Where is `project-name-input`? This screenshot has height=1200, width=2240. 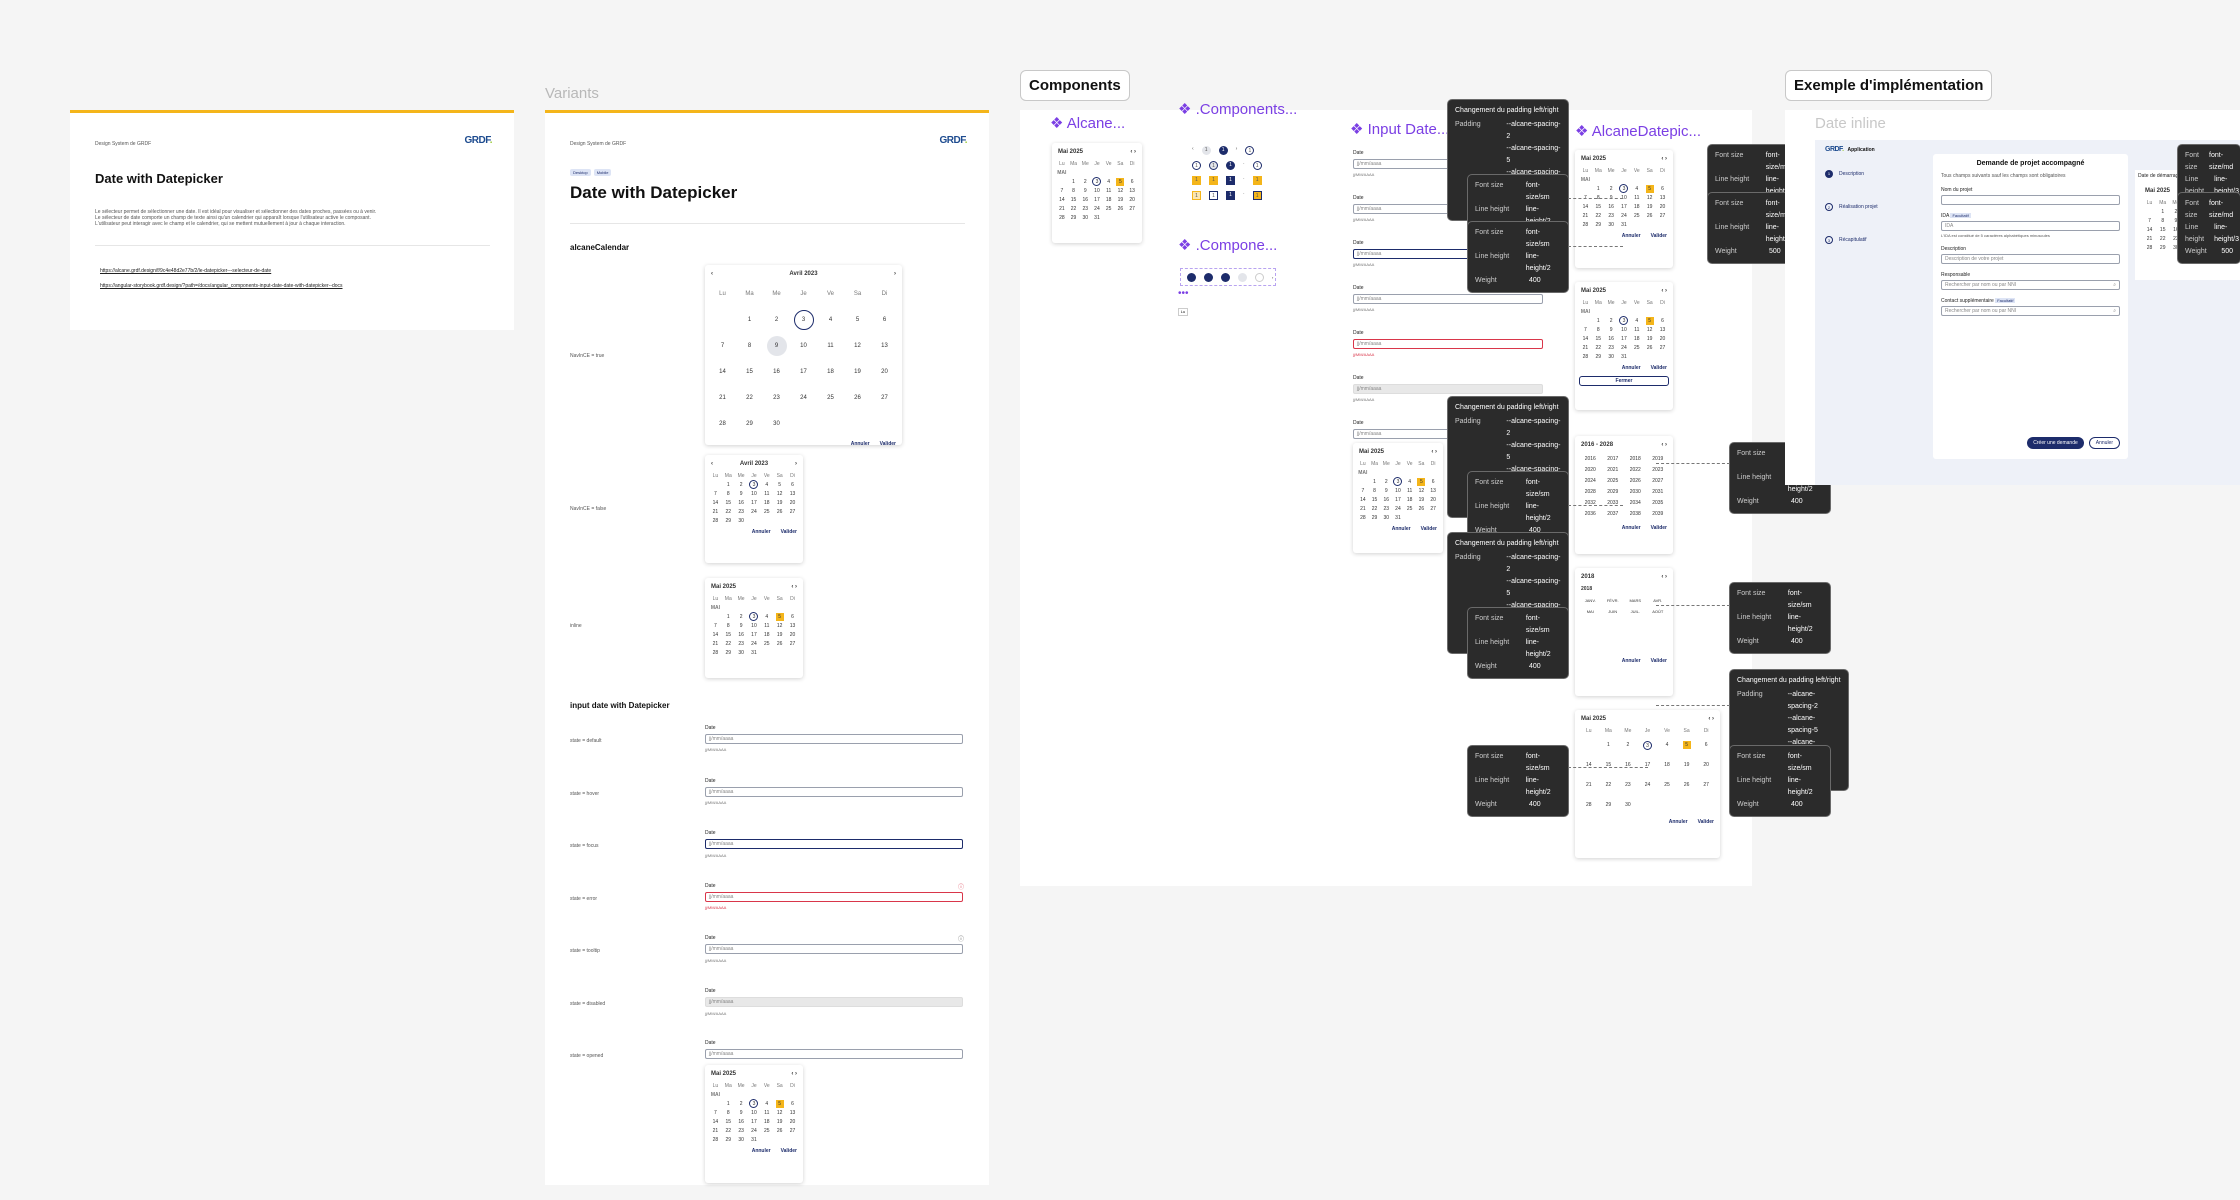
project-name-input is located at coordinates (2030, 200).